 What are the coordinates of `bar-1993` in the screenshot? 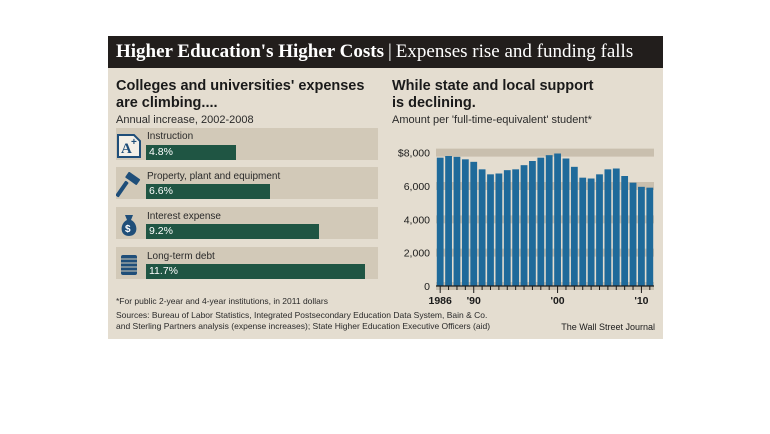 It's located at (499, 229).